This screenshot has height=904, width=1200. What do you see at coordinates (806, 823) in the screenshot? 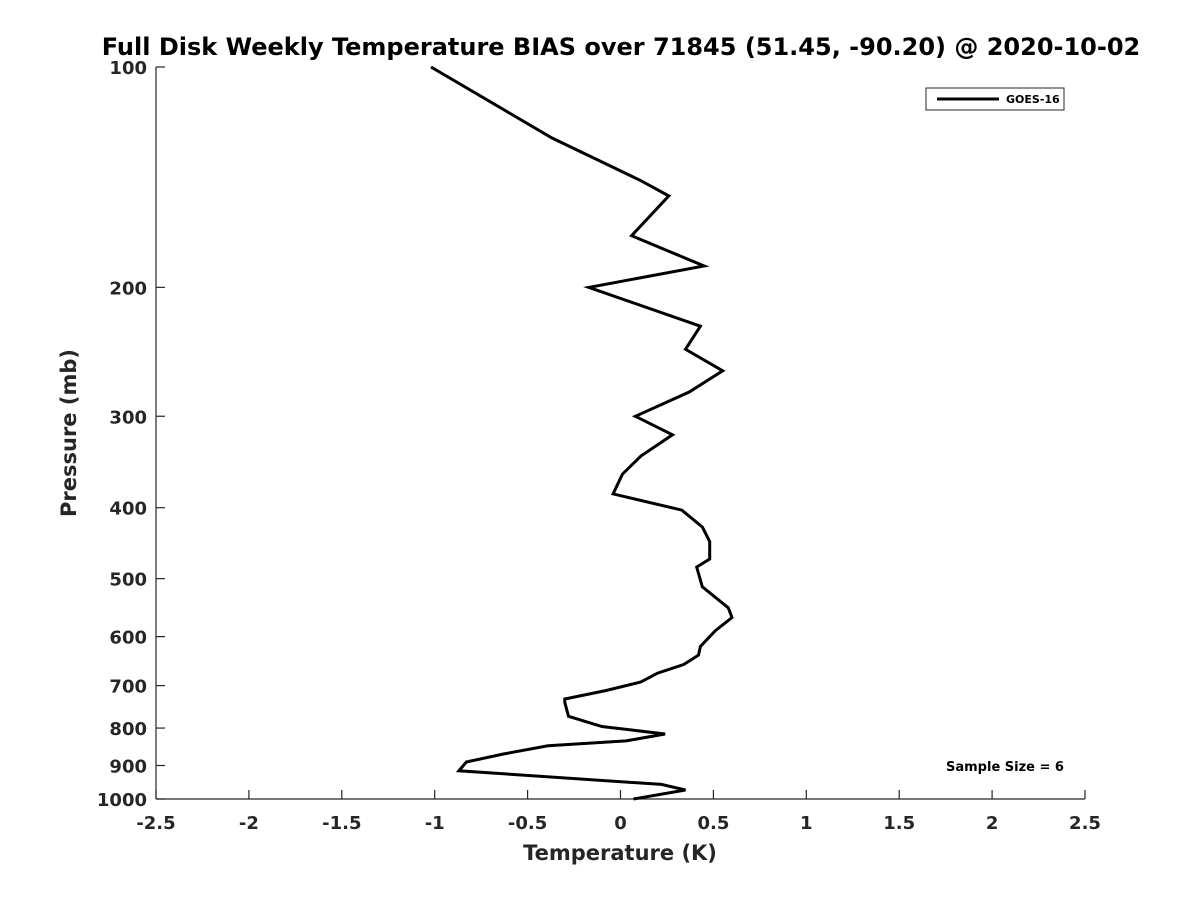
I see `x-tick-label: 1` at bounding box center [806, 823].